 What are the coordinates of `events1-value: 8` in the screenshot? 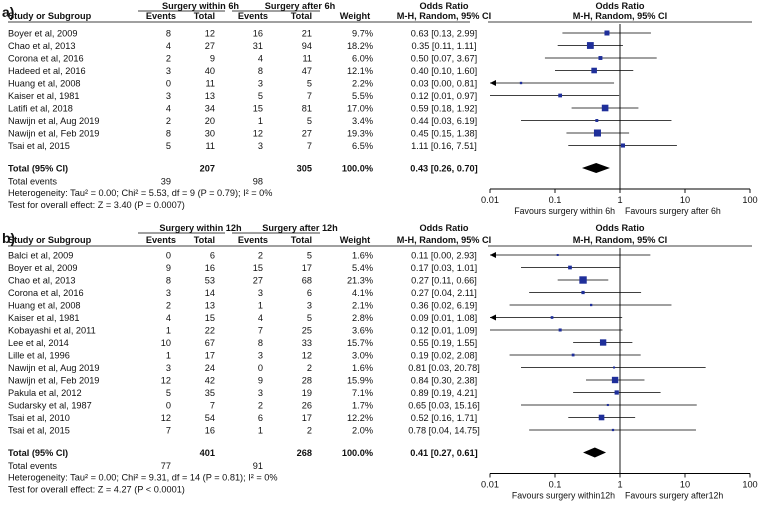 It's located at (168, 34).